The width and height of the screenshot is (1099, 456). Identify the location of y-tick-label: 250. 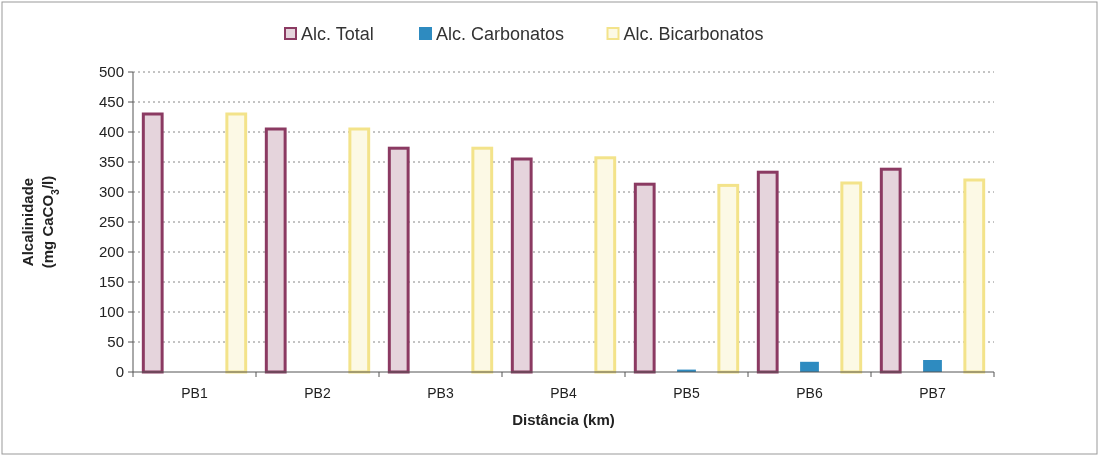
(111, 222).